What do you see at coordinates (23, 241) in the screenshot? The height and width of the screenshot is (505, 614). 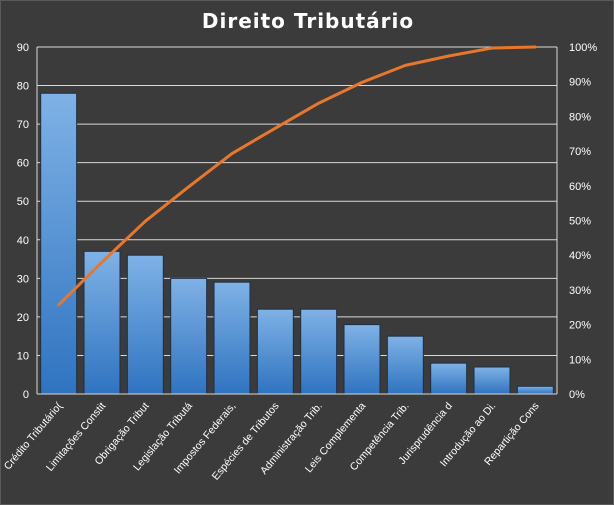 I see `y-tick-label: 40` at bounding box center [23, 241].